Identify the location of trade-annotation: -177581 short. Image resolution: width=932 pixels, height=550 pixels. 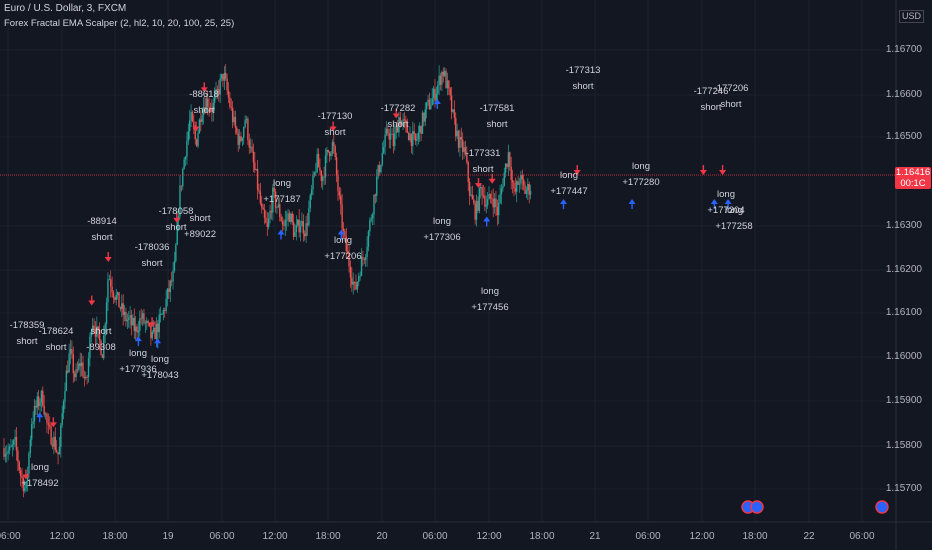
(497, 116).